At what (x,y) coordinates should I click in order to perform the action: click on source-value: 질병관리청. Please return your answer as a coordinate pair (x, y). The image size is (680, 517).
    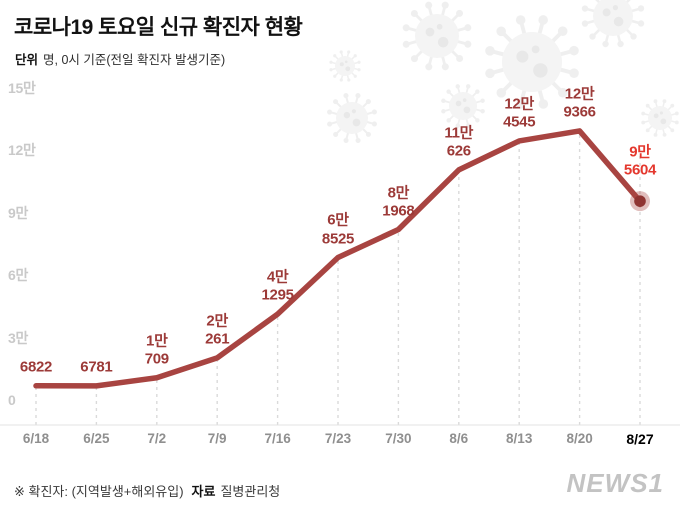
    Looking at the image, I should click on (250, 491).